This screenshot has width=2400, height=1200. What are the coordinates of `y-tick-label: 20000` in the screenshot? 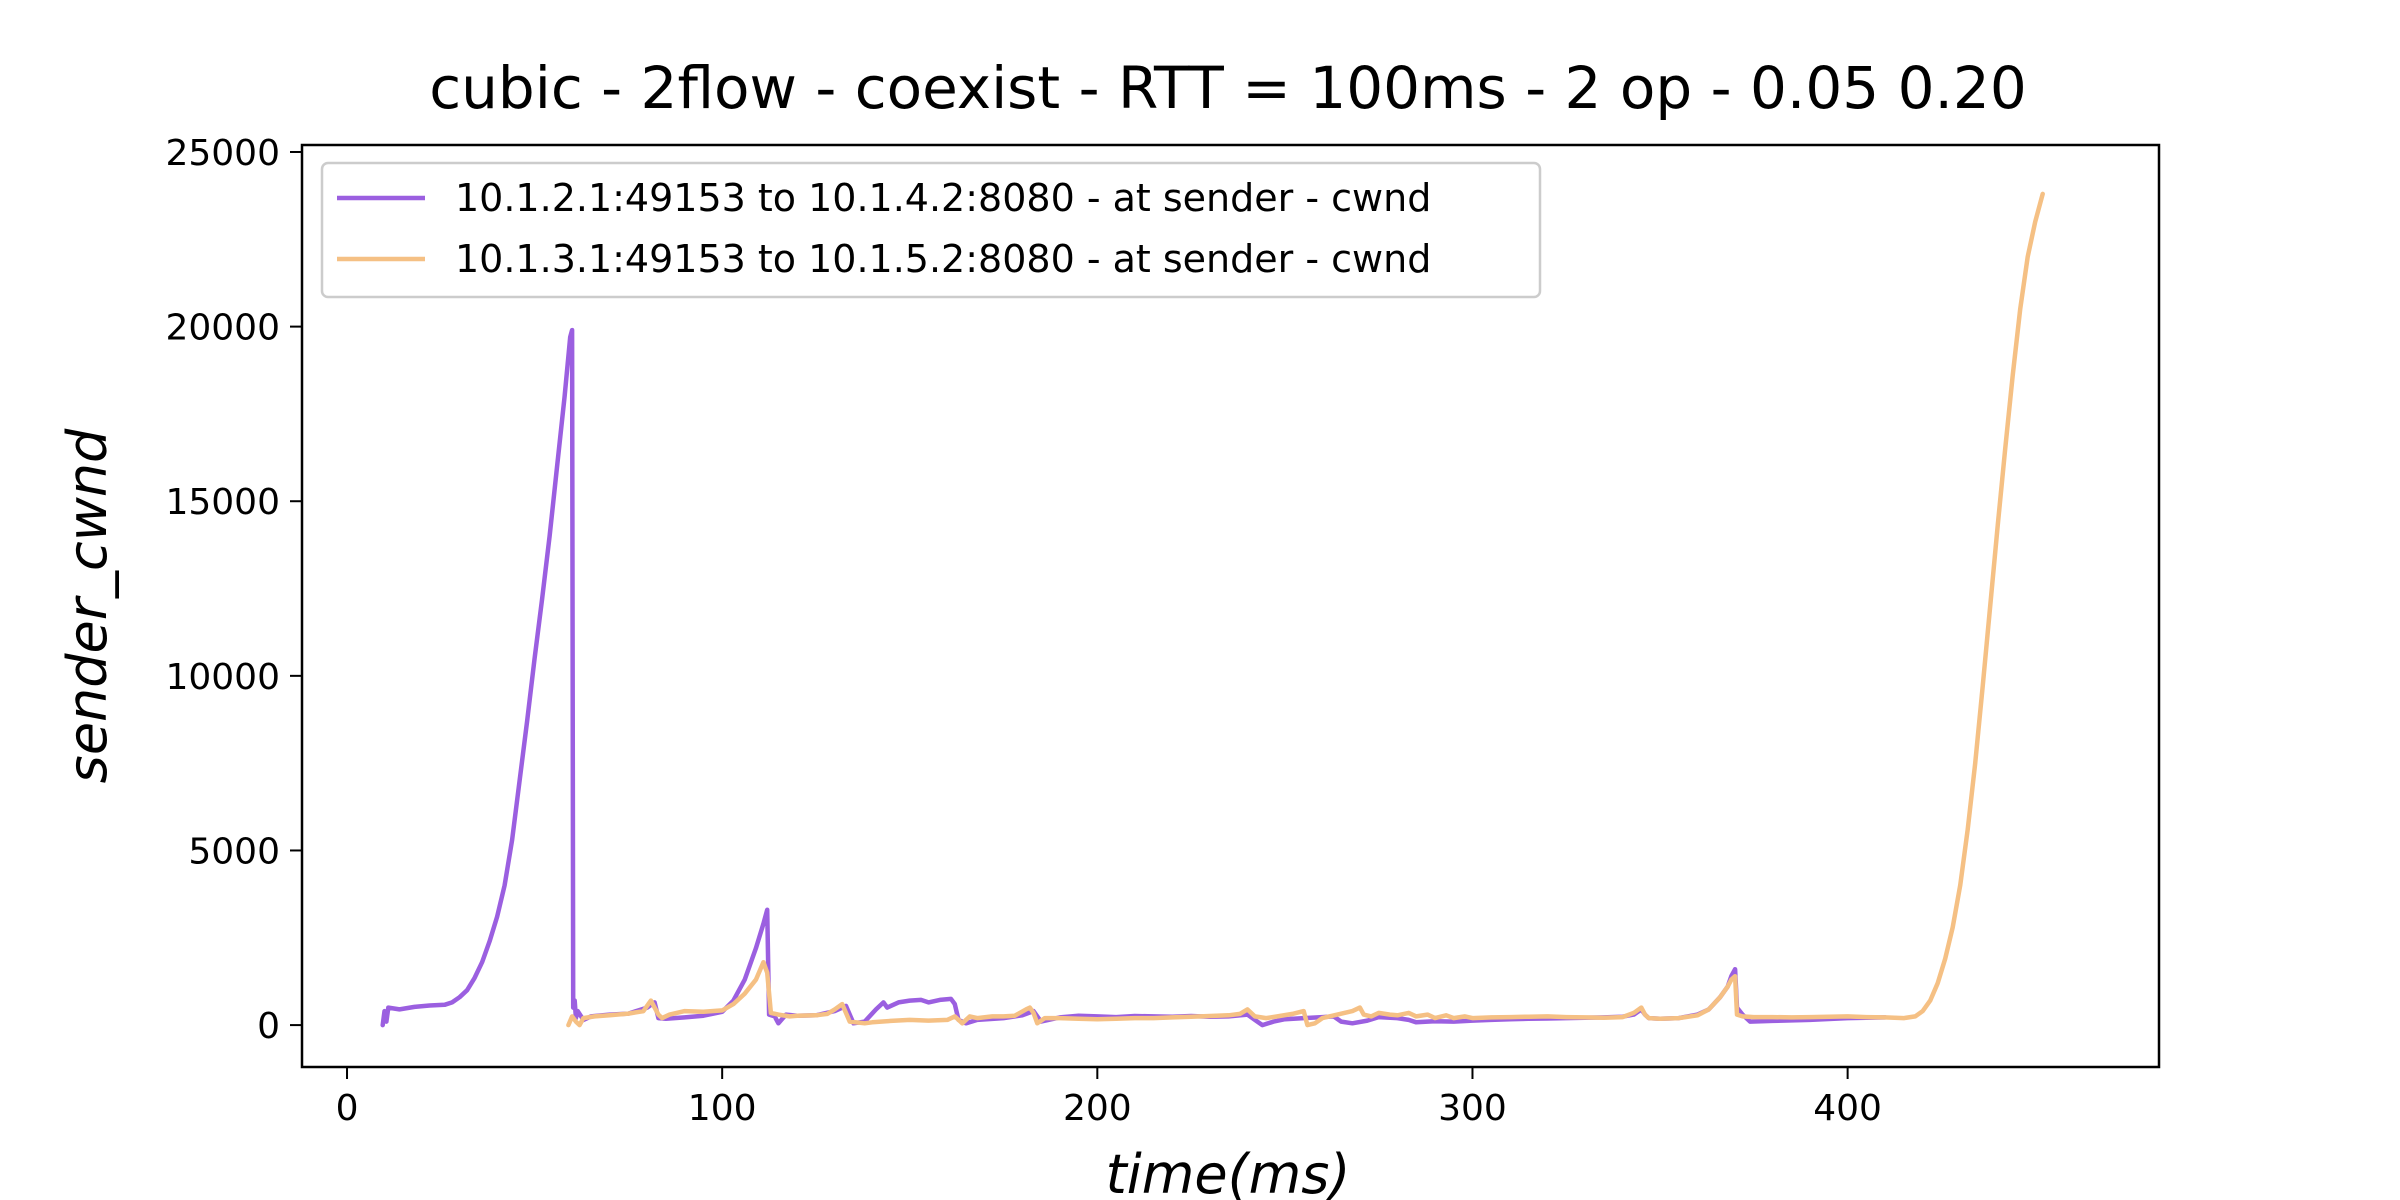 It's located at (222, 328).